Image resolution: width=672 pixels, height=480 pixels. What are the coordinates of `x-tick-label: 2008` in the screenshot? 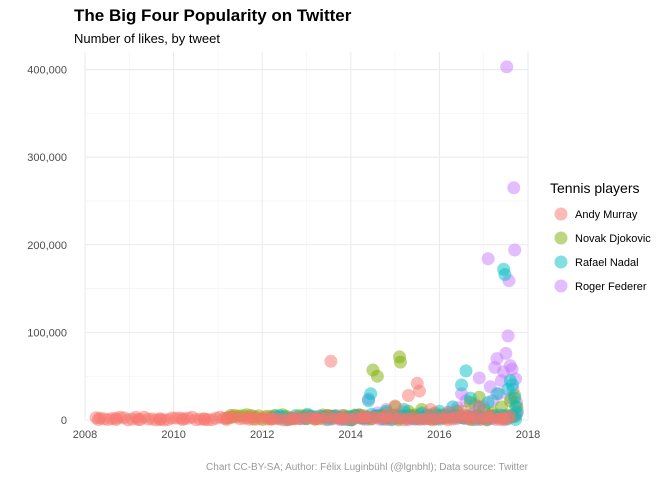 It's located at (85, 435).